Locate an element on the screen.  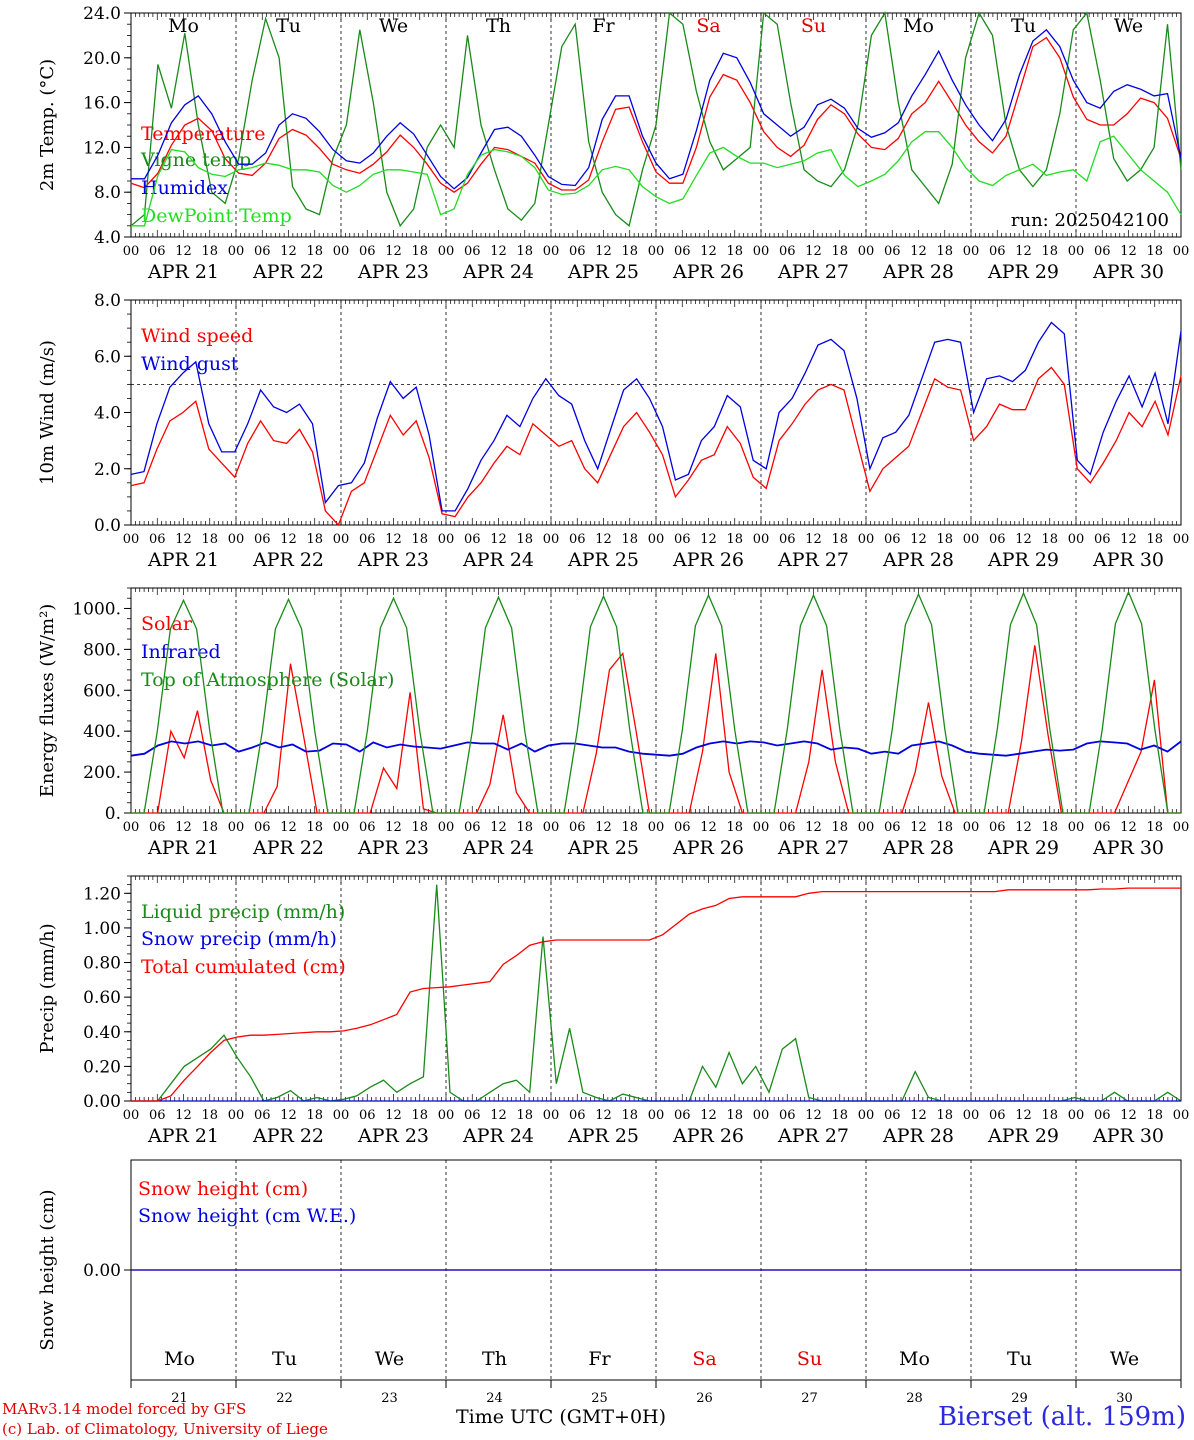
series-line-vigne-temp is located at coordinates (656, 119).